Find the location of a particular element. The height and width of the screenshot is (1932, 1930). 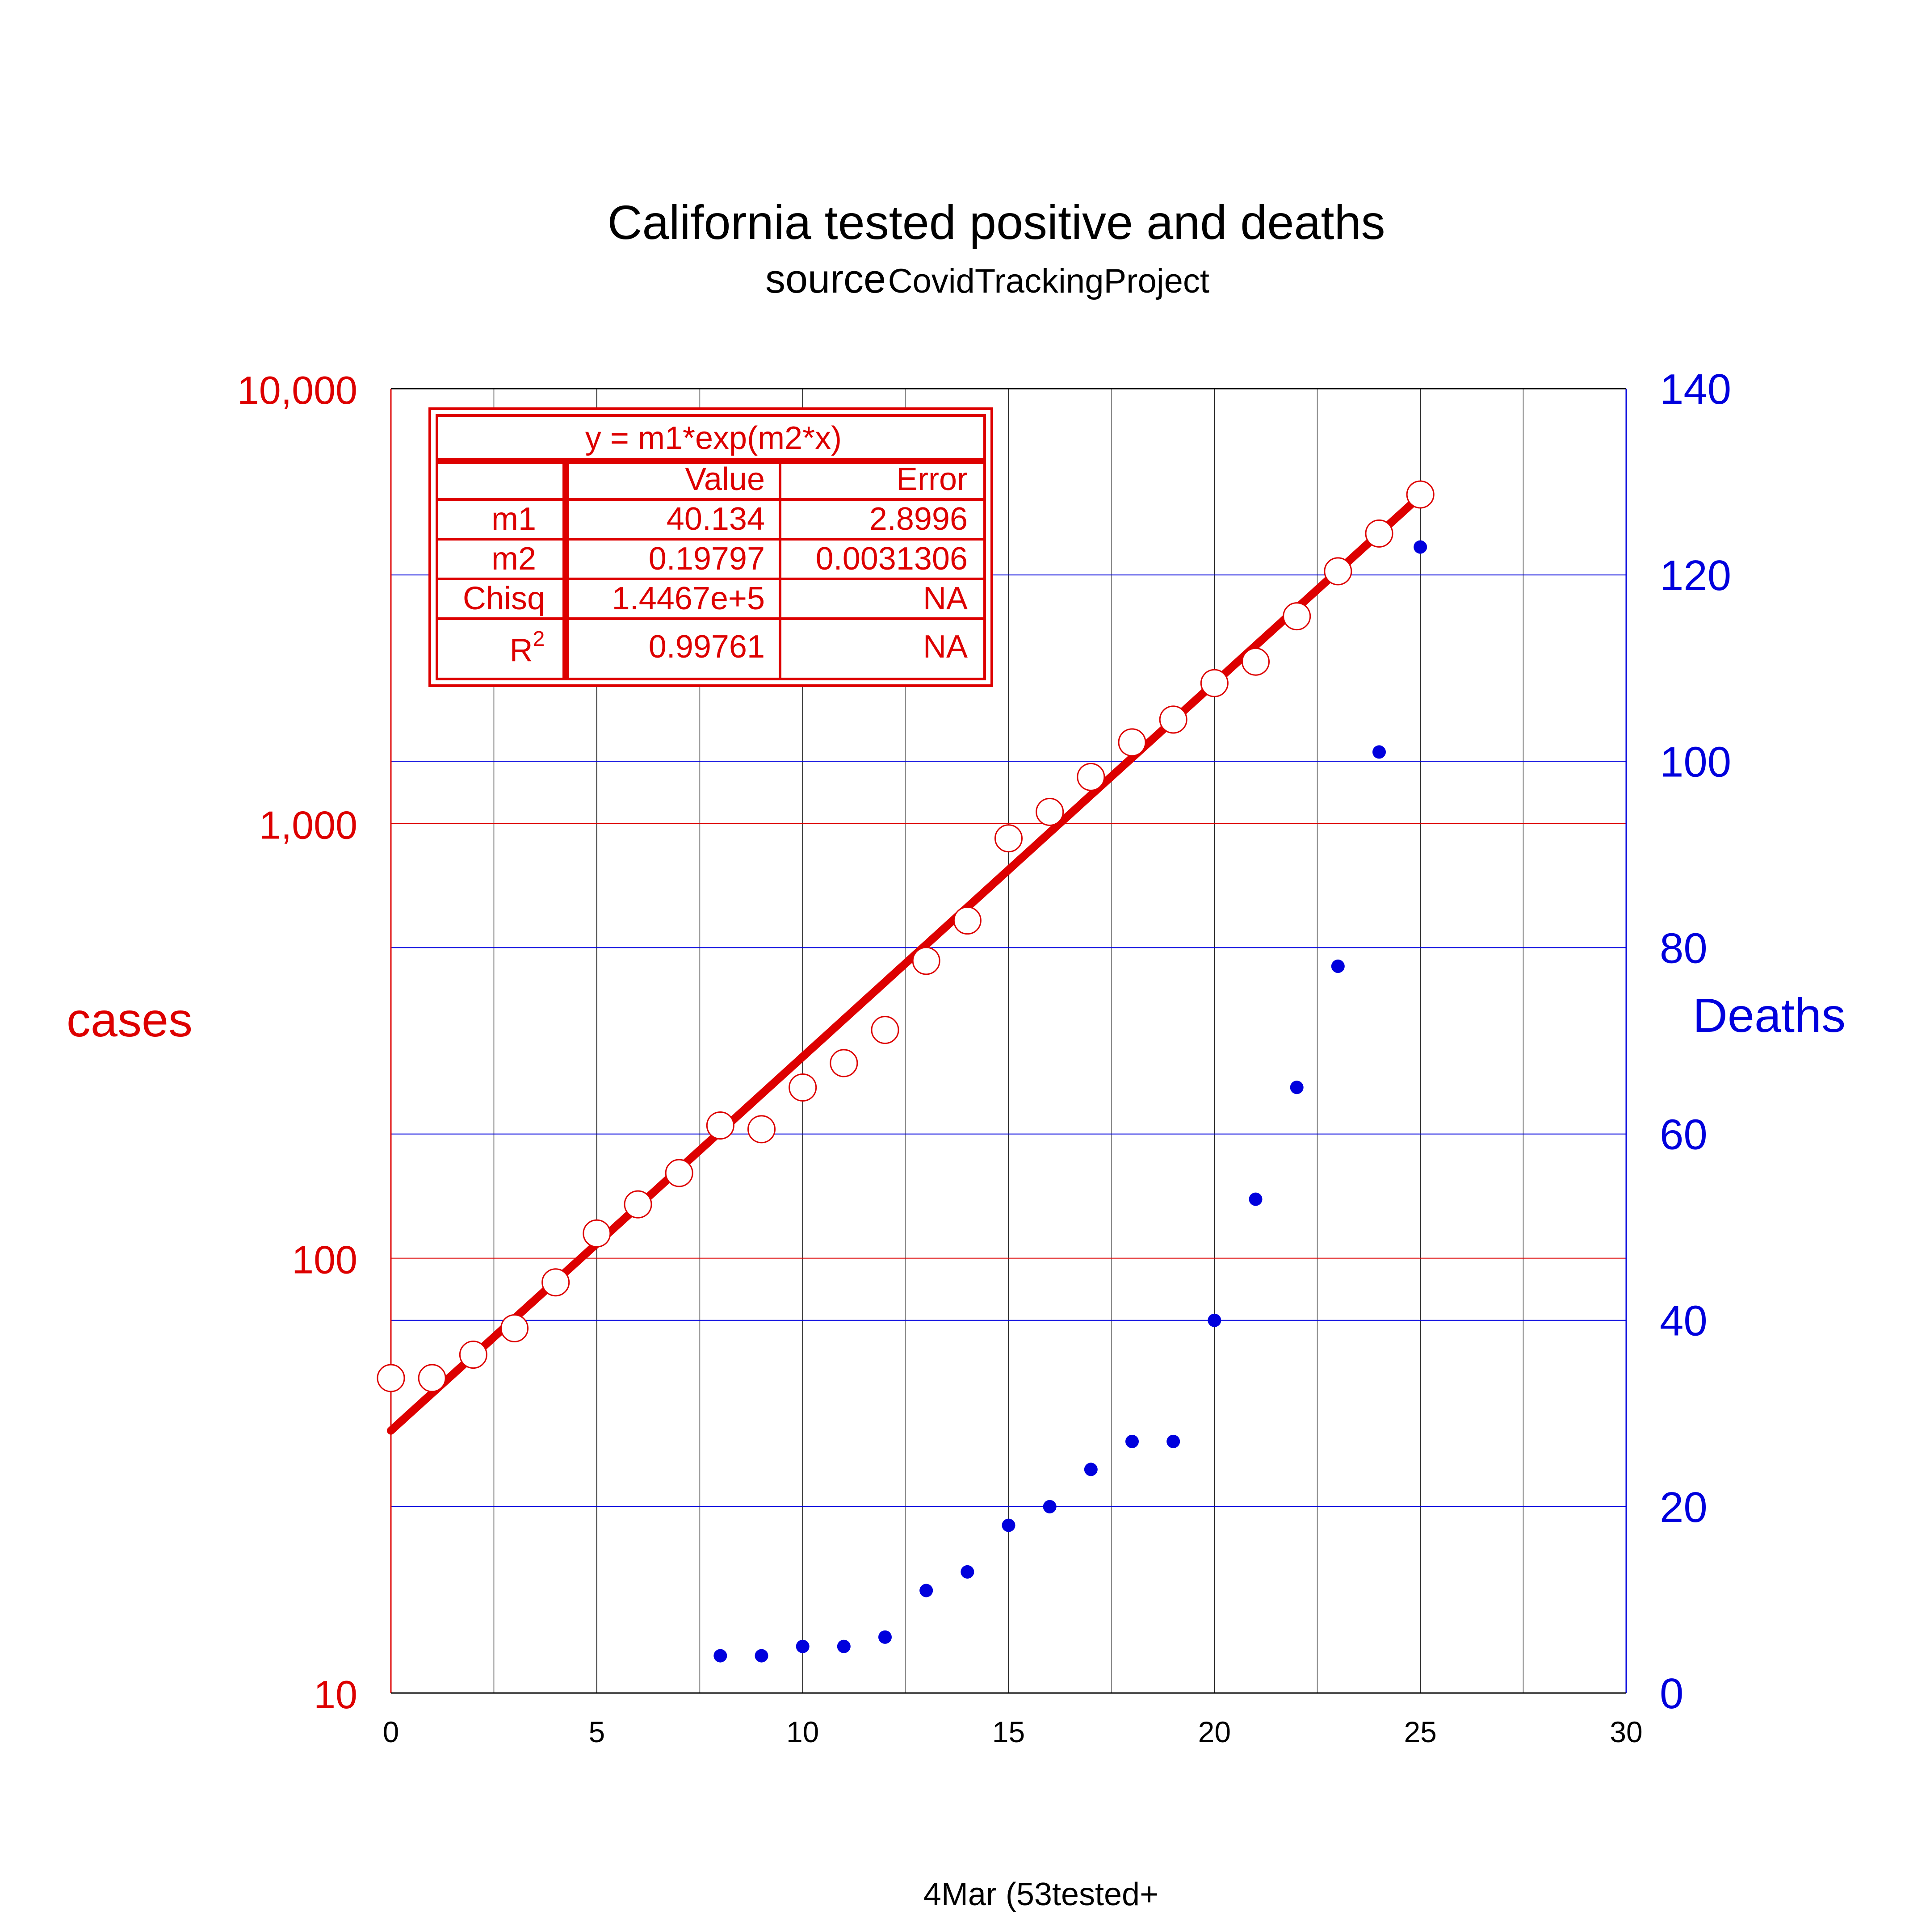

y-right-tick-label: 80 is located at coordinates (1684, 948).